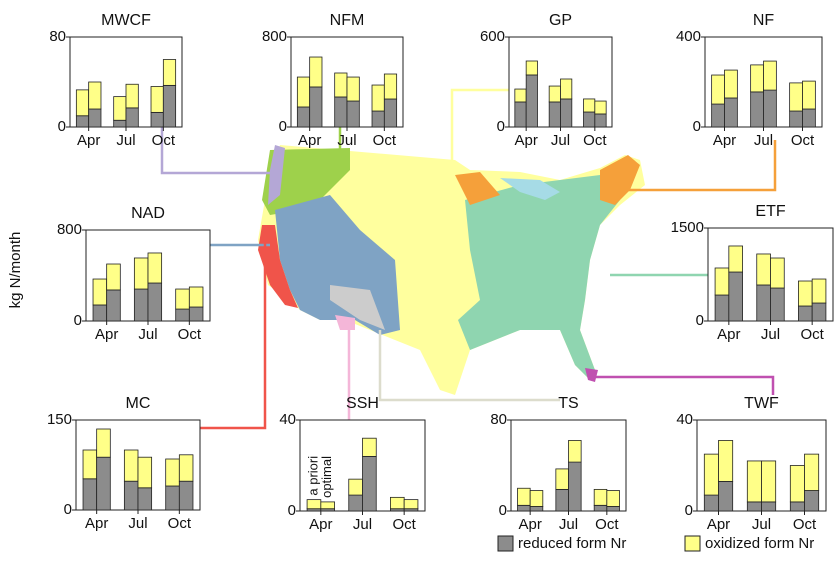 The height and width of the screenshot is (565, 840). I want to click on panel-title: TWF, so click(761, 403).